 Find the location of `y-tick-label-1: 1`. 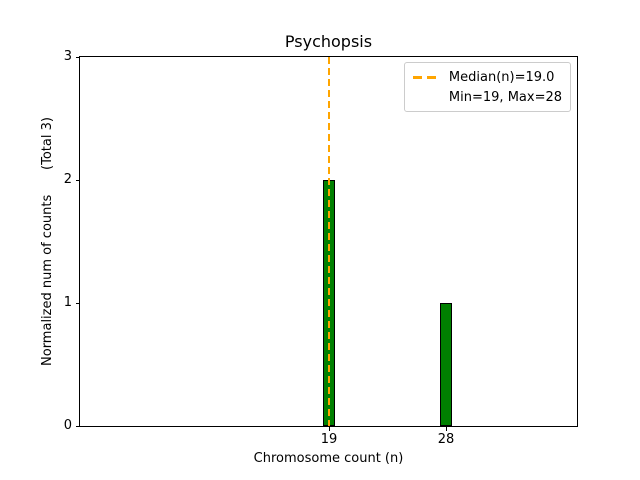

y-tick-label-1: 1 is located at coordinates (67, 302).